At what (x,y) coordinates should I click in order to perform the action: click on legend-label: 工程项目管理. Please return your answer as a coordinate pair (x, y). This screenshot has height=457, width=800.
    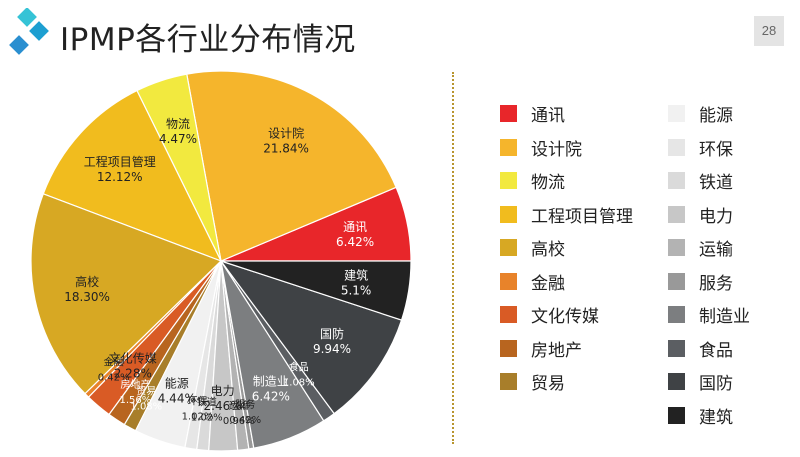
    Looking at the image, I should click on (582, 216).